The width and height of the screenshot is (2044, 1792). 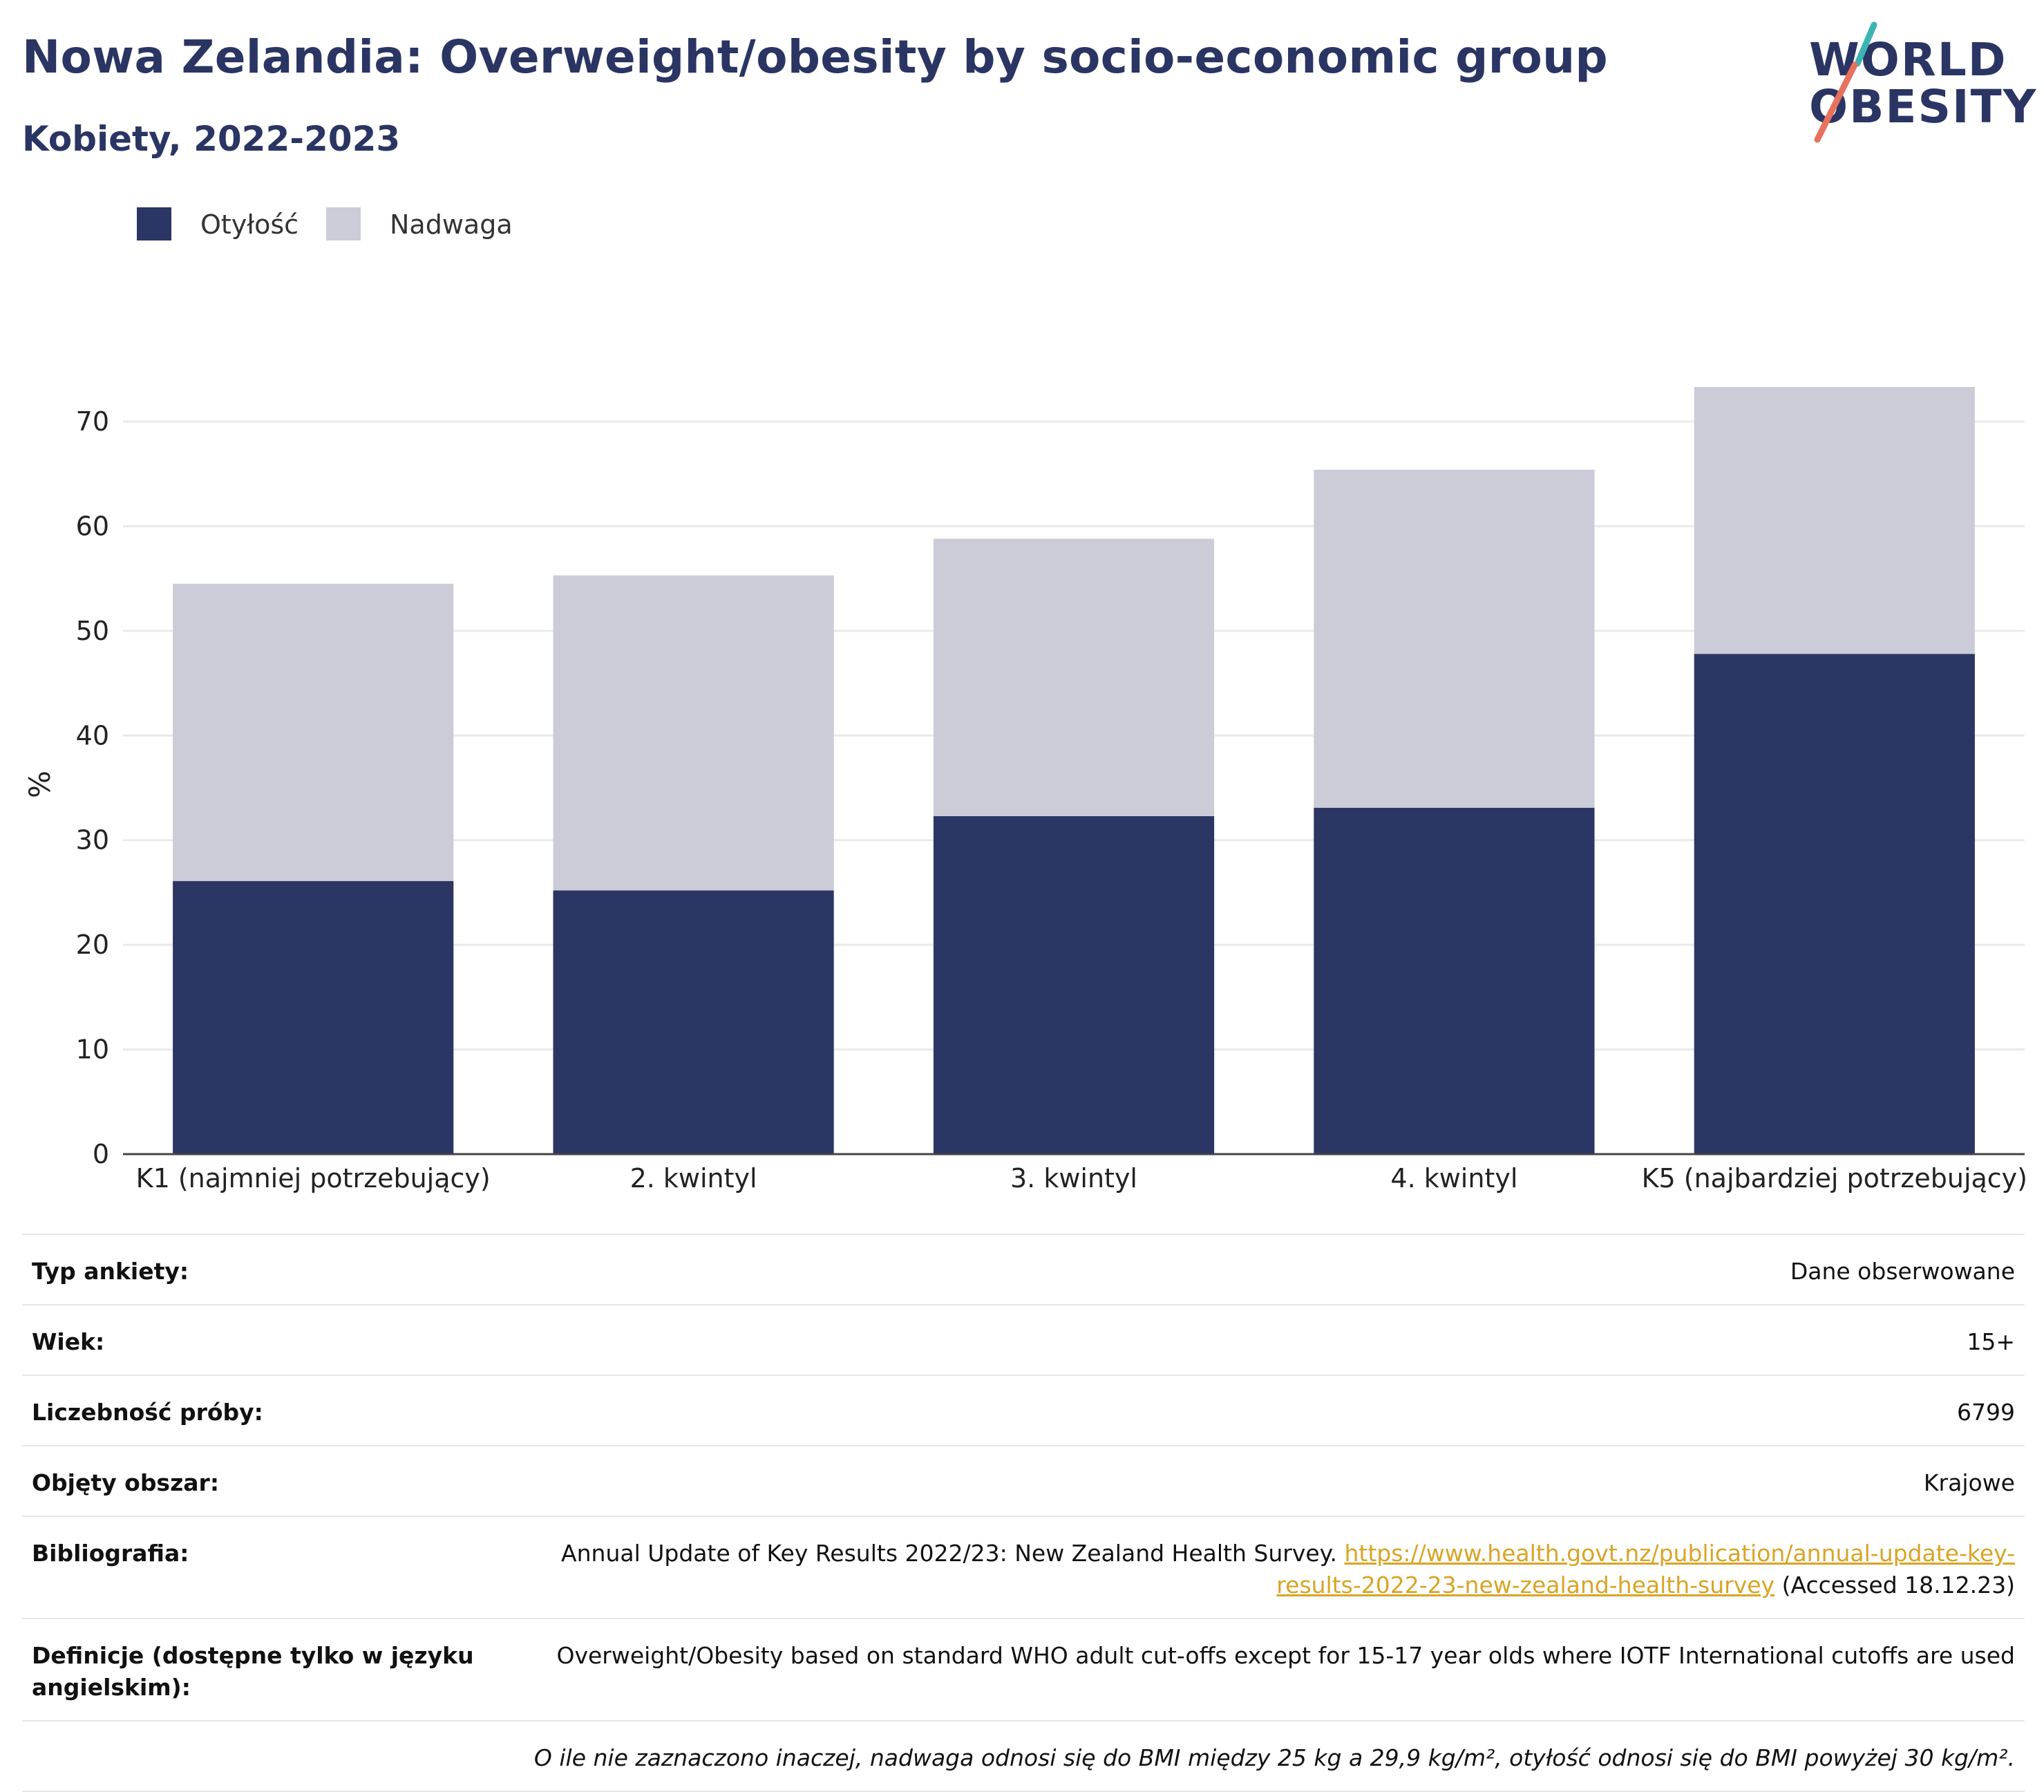 What do you see at coordinates (1073, 1178) in the screenshot?
I see `x-tick-label: 3. kwintyl` at bounding box center [1073, 1178].